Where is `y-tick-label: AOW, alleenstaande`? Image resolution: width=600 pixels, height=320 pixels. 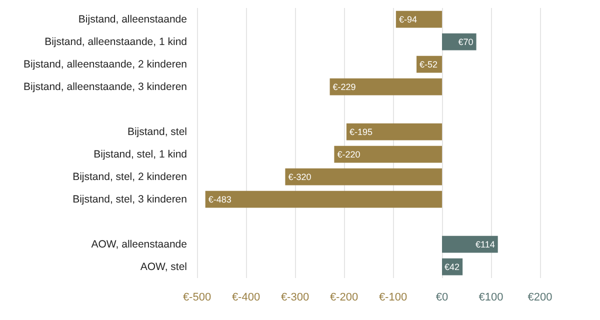
y-tick-label: AOW, alleenstaande is located at coordinates (139, 244).